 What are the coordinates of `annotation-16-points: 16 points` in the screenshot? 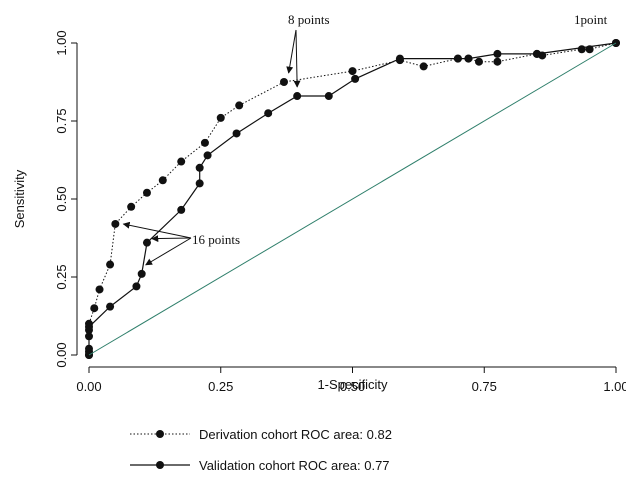 It's located at (216, 239).